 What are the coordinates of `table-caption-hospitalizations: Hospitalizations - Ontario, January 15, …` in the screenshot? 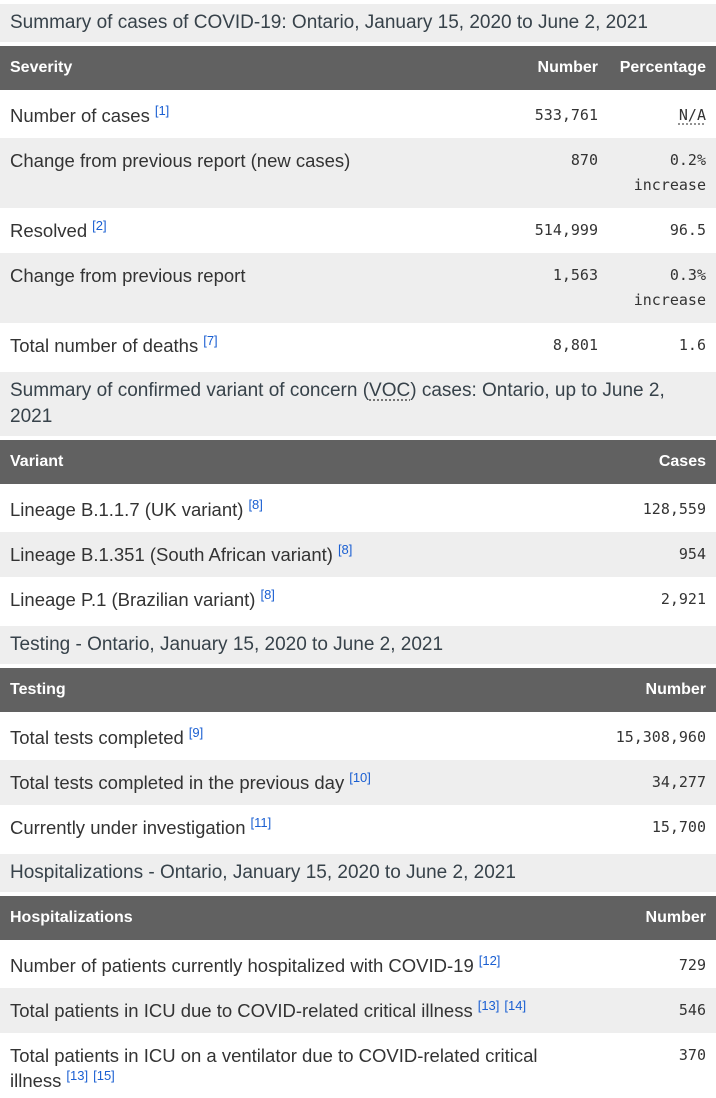 It's located at (358, 873).